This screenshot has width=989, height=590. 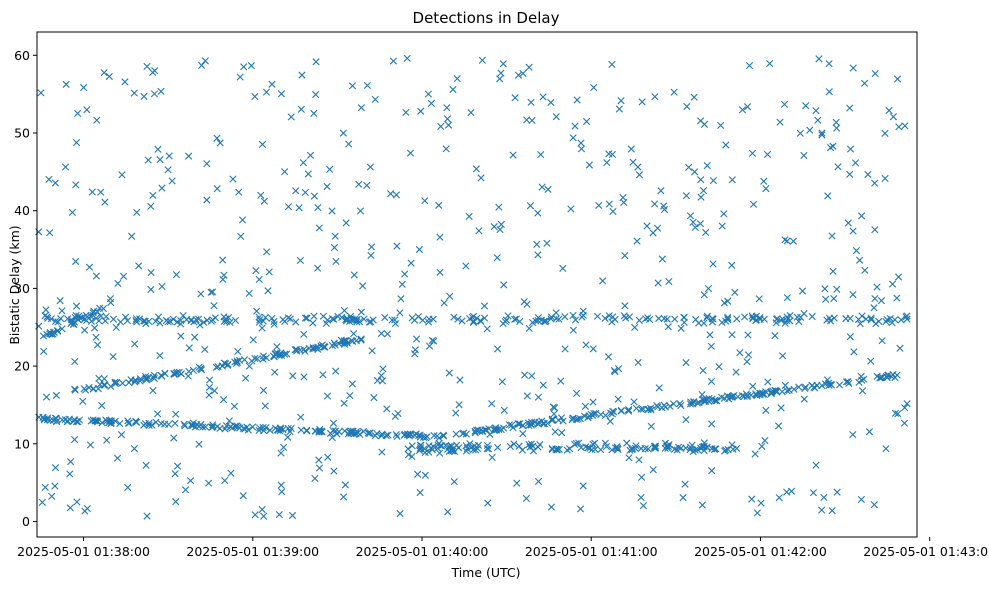 What do you see at coordinates (83, 551) in the screenshot?
I see `x-tick-label: 2025-05-01 01:38:00` at bounding box center [83, 551].